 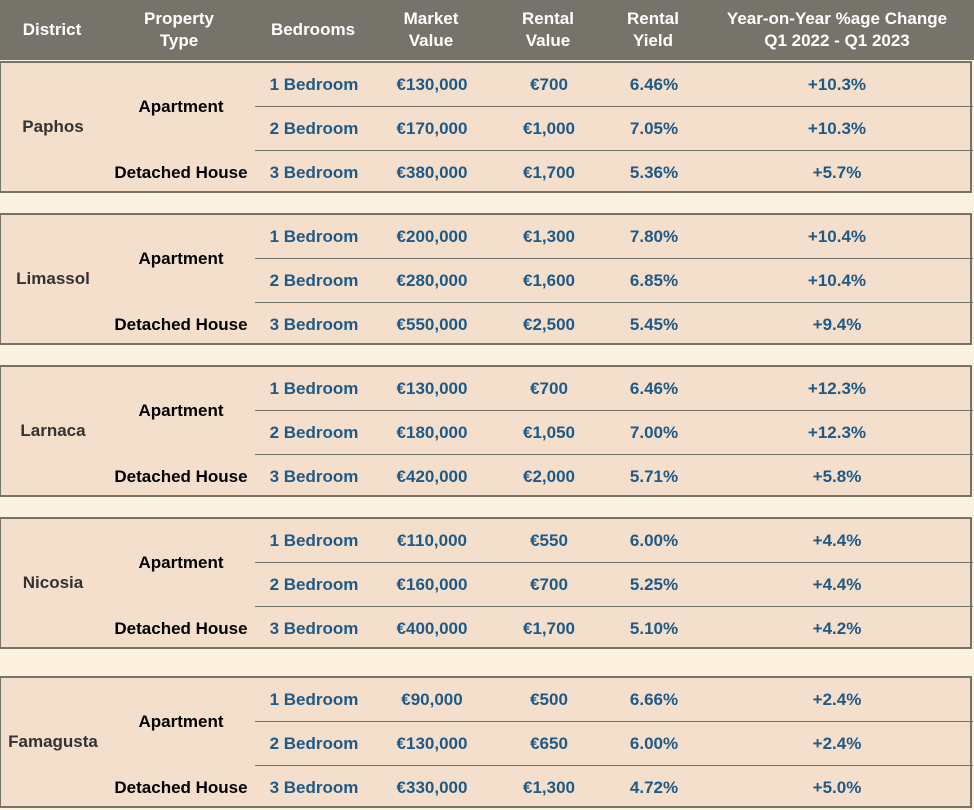 What do you see at coordinates (614, 432) in the screenshot?
I see `table-row: 2 Bedroom €180,000 €1,050 7.00% +12.3%` at bounding box center [614, 432].